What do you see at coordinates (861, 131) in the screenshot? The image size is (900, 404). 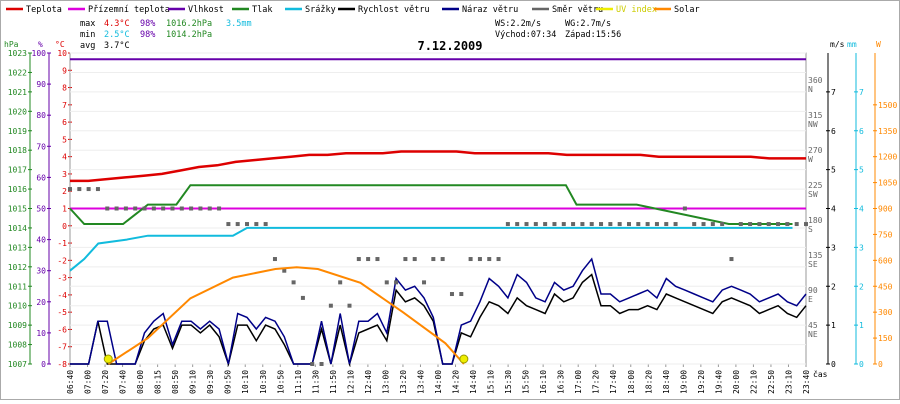 I see `axis-rain-tick-label: 6` at bounding box center [861, 131].